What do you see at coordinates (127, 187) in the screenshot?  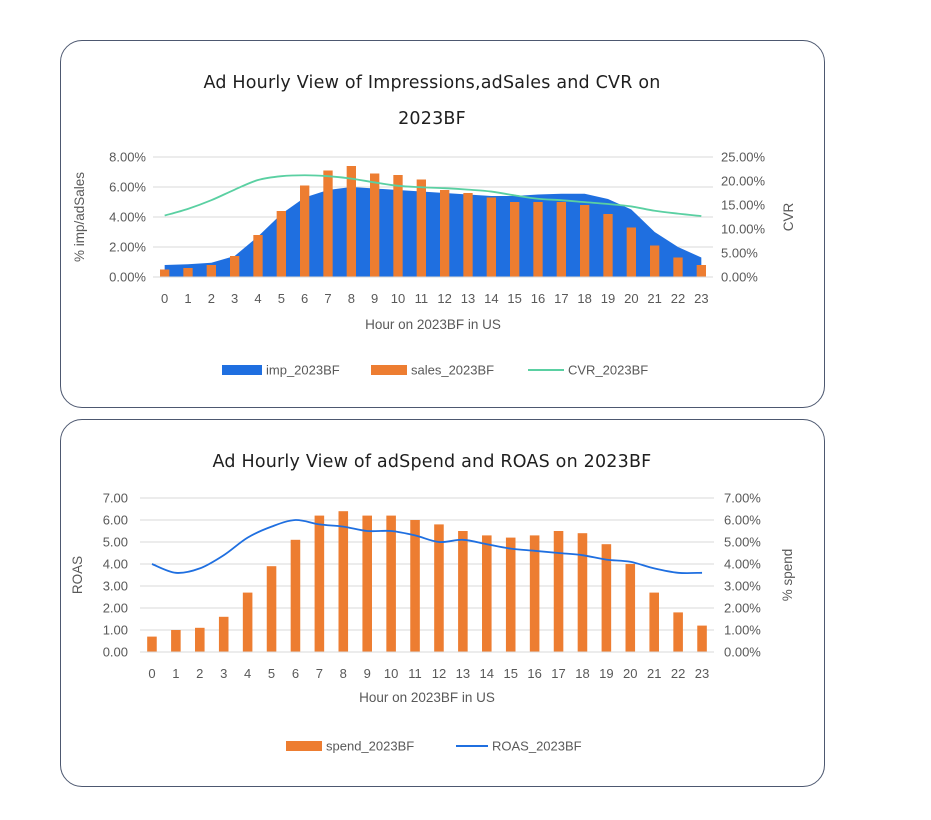 I see `left-axis-tick-label: 6.00%` at bounding box center [127, 187].